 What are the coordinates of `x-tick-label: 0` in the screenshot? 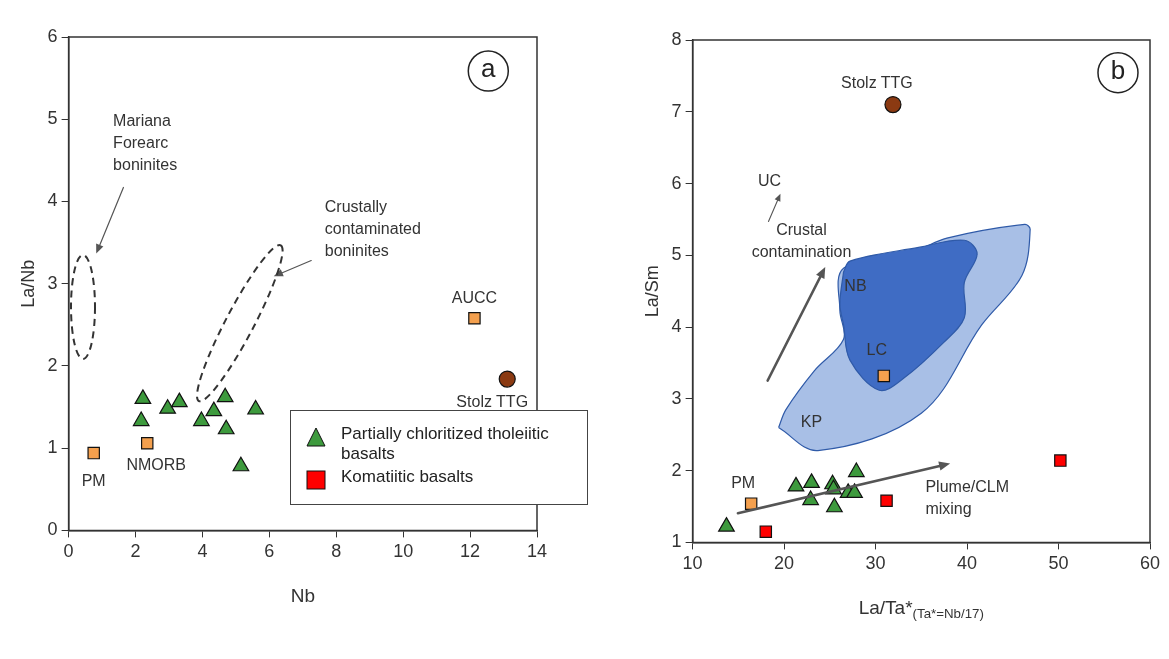 It's located at (68, 551).